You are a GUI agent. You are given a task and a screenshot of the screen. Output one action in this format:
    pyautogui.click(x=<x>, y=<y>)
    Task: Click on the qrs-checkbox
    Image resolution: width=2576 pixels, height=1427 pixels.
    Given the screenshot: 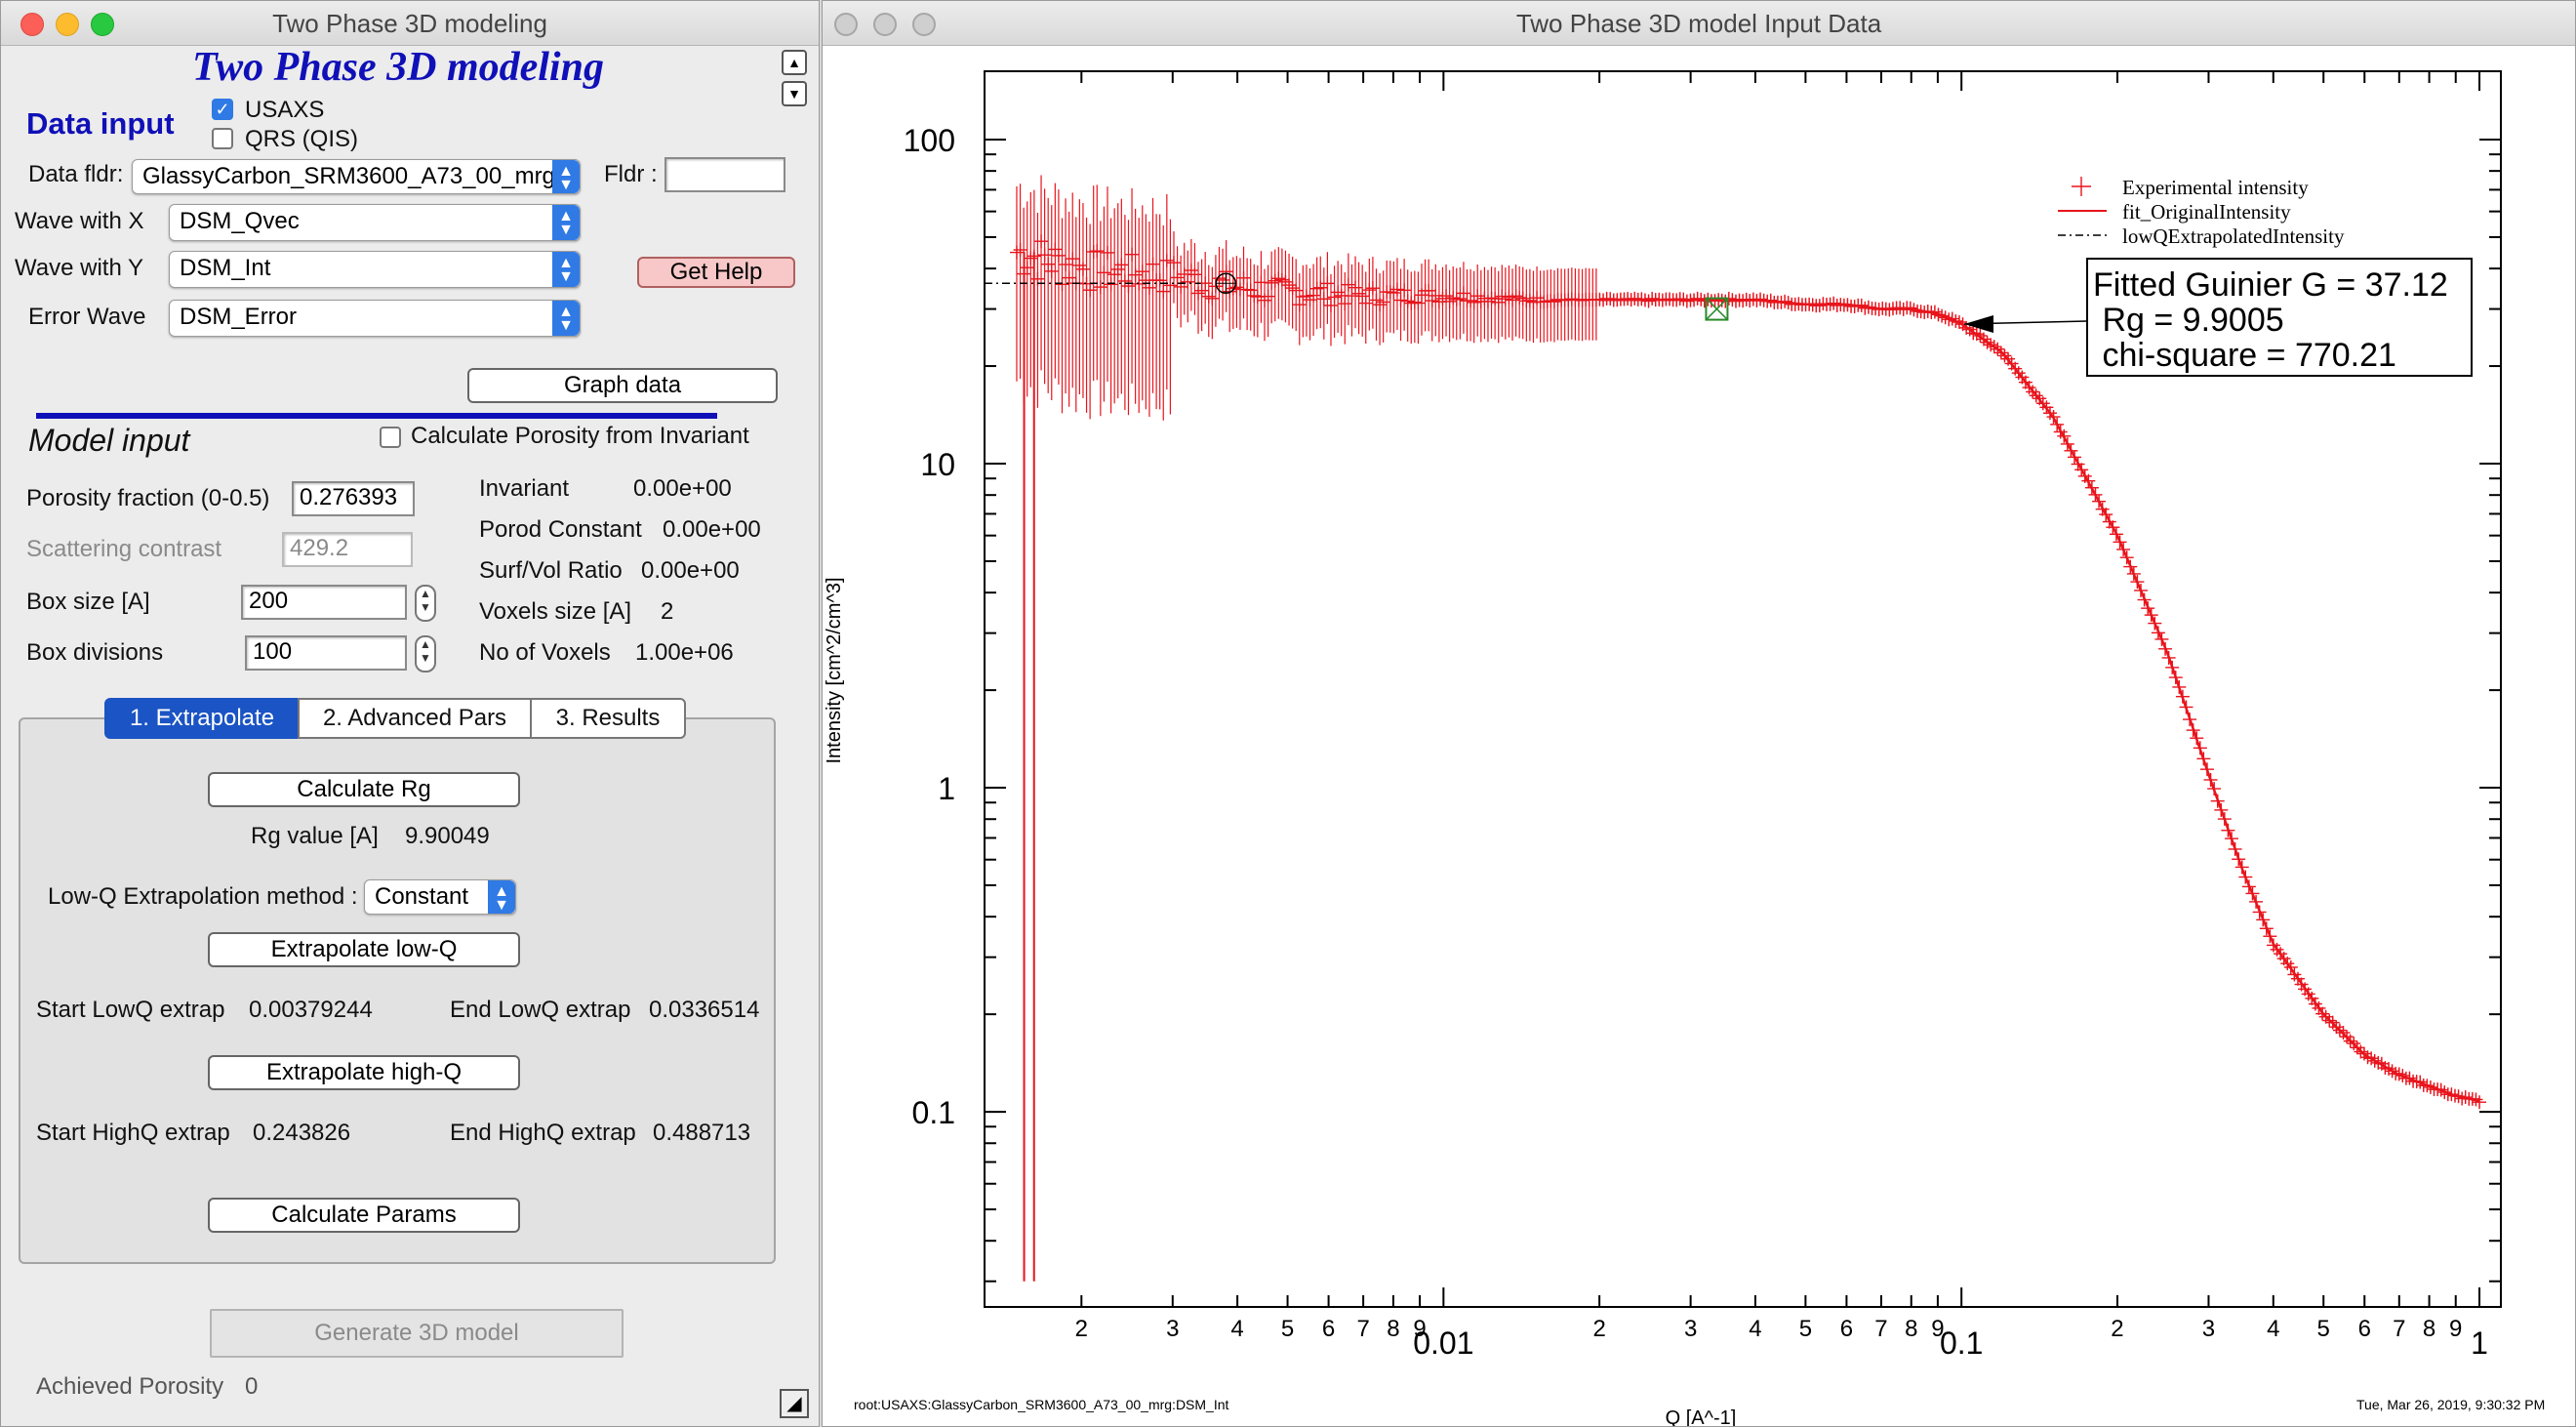 What is the action you would take?
    pyautogui.click(x=222, y=139)
    